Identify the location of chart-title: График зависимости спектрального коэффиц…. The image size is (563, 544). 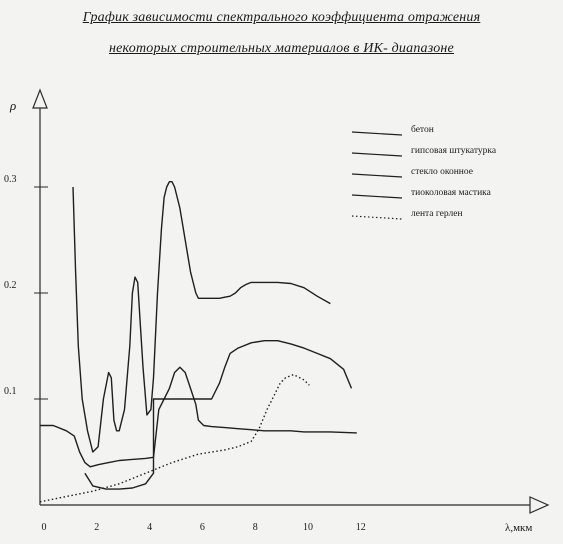
(281, 17).